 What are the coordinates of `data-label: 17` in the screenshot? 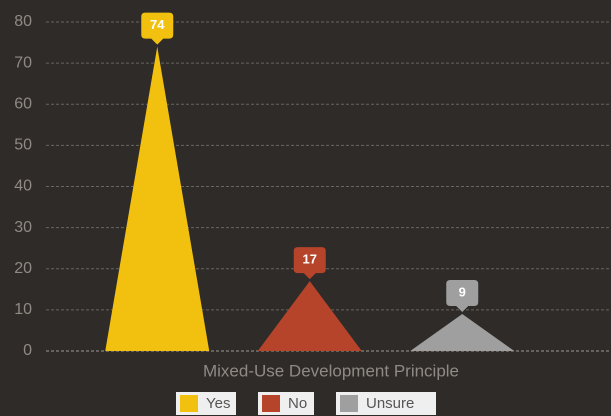 It's located at (310, 259).